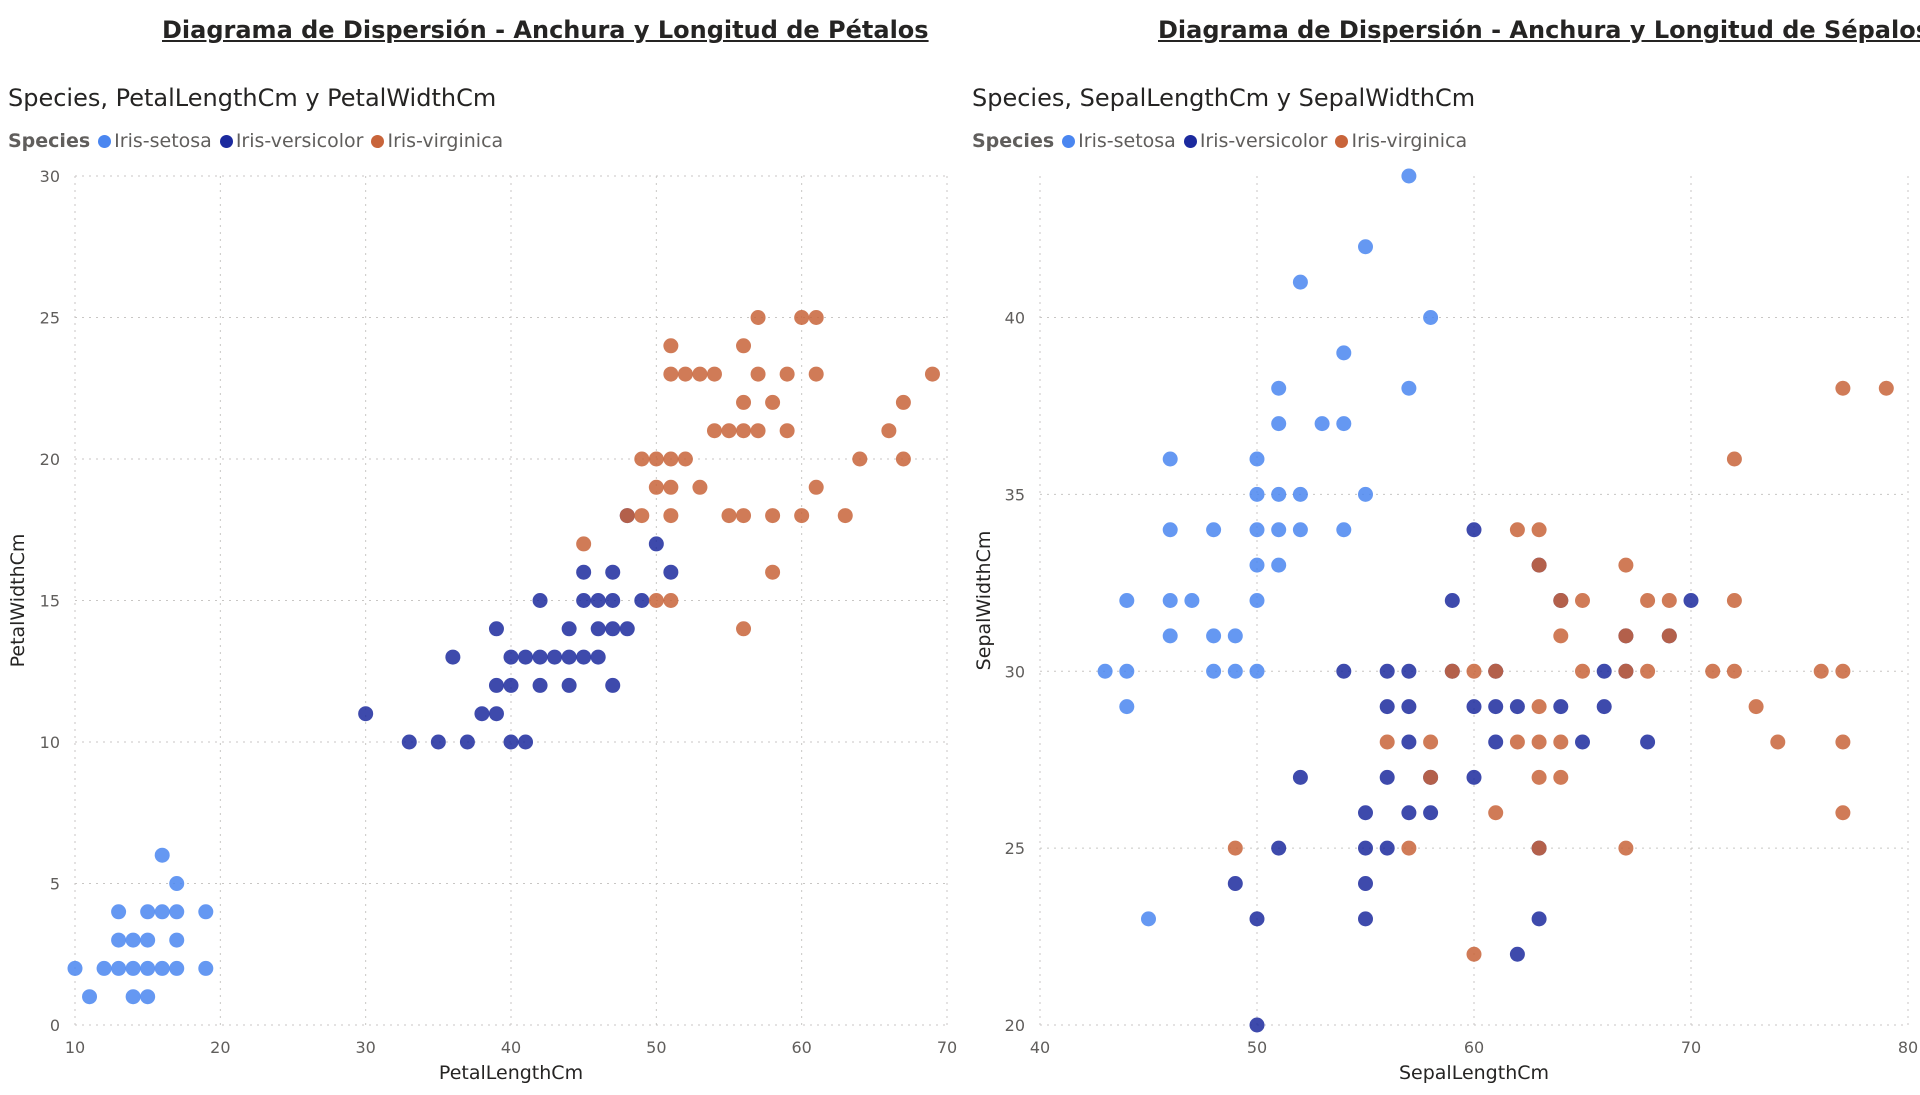 The width and height of the screenshot is (1920, 1095). What do you see at coordinates (1401, 141) in the screenshot?
I see `legend-item-virginica: Iris-virginica` at bounding box center [1401, 141].